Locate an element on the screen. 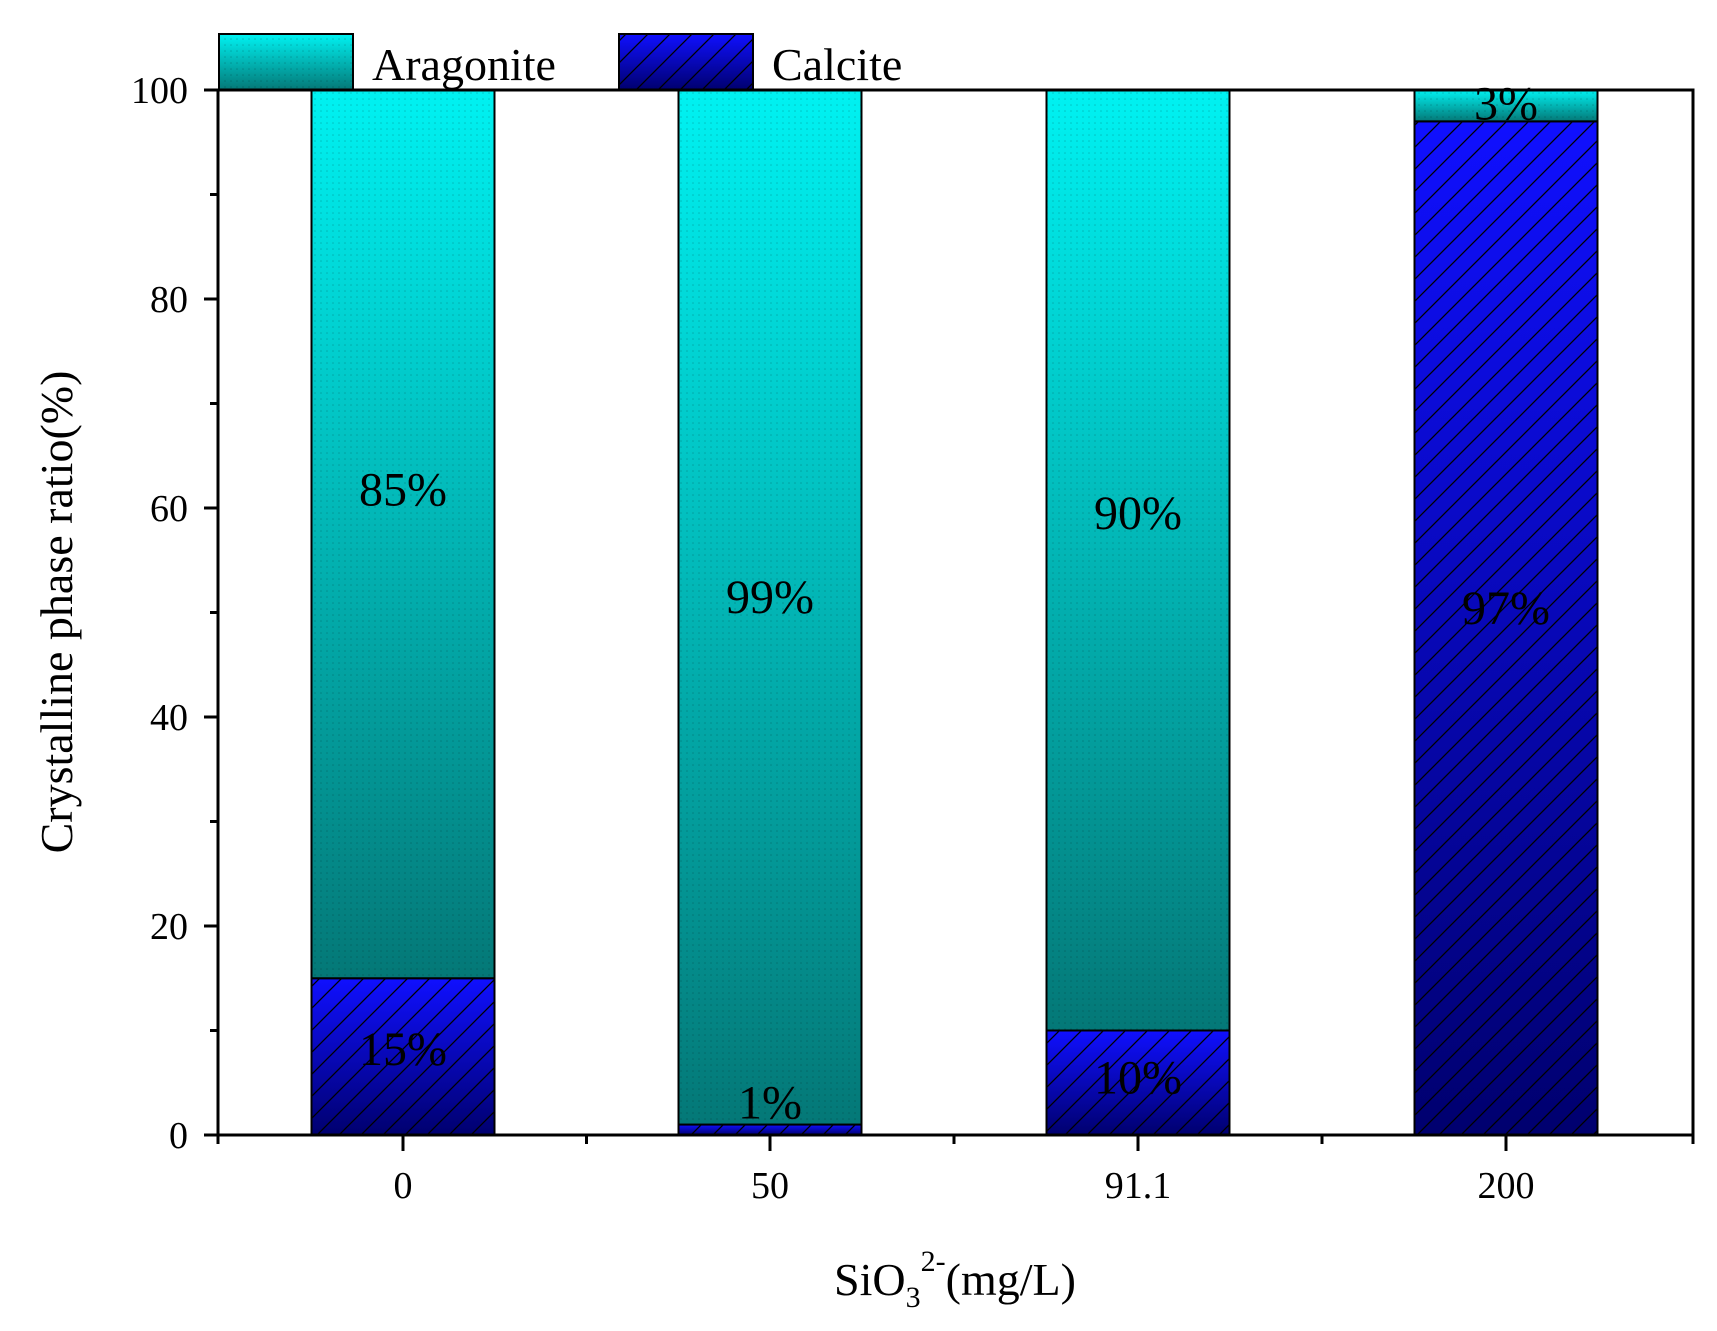 The width and height of the screenshot is (1717, 1331). x-axis: 0 50 91.1 200 is located at coordinates (955, 1171).